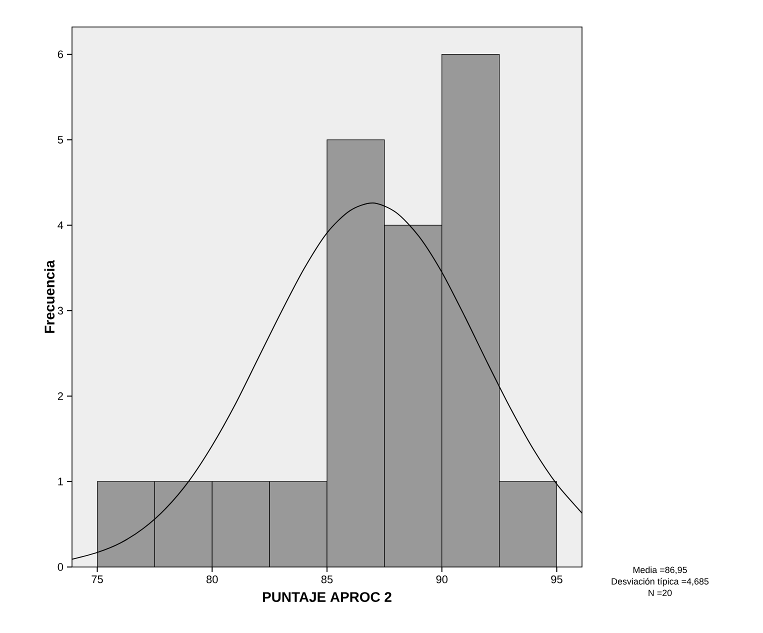 The width and height of the screenshot is (763, 633). Describe the element at coordinates (97, 580) in the screenshot. I see `x-tick-label: 75` at that location.